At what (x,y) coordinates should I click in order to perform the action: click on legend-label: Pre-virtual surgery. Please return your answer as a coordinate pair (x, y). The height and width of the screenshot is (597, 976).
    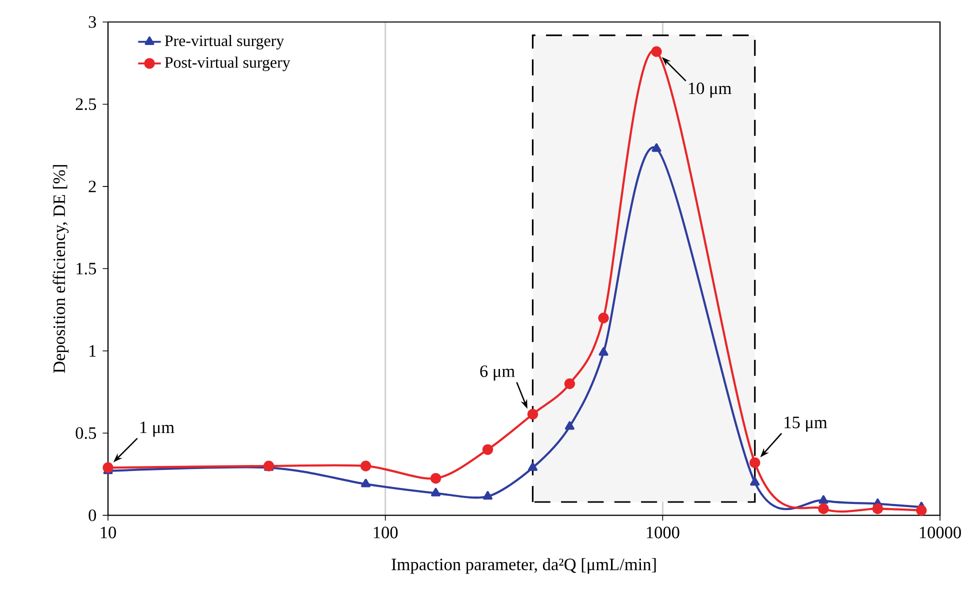
    Looking at the image, I should click on (224, 42).